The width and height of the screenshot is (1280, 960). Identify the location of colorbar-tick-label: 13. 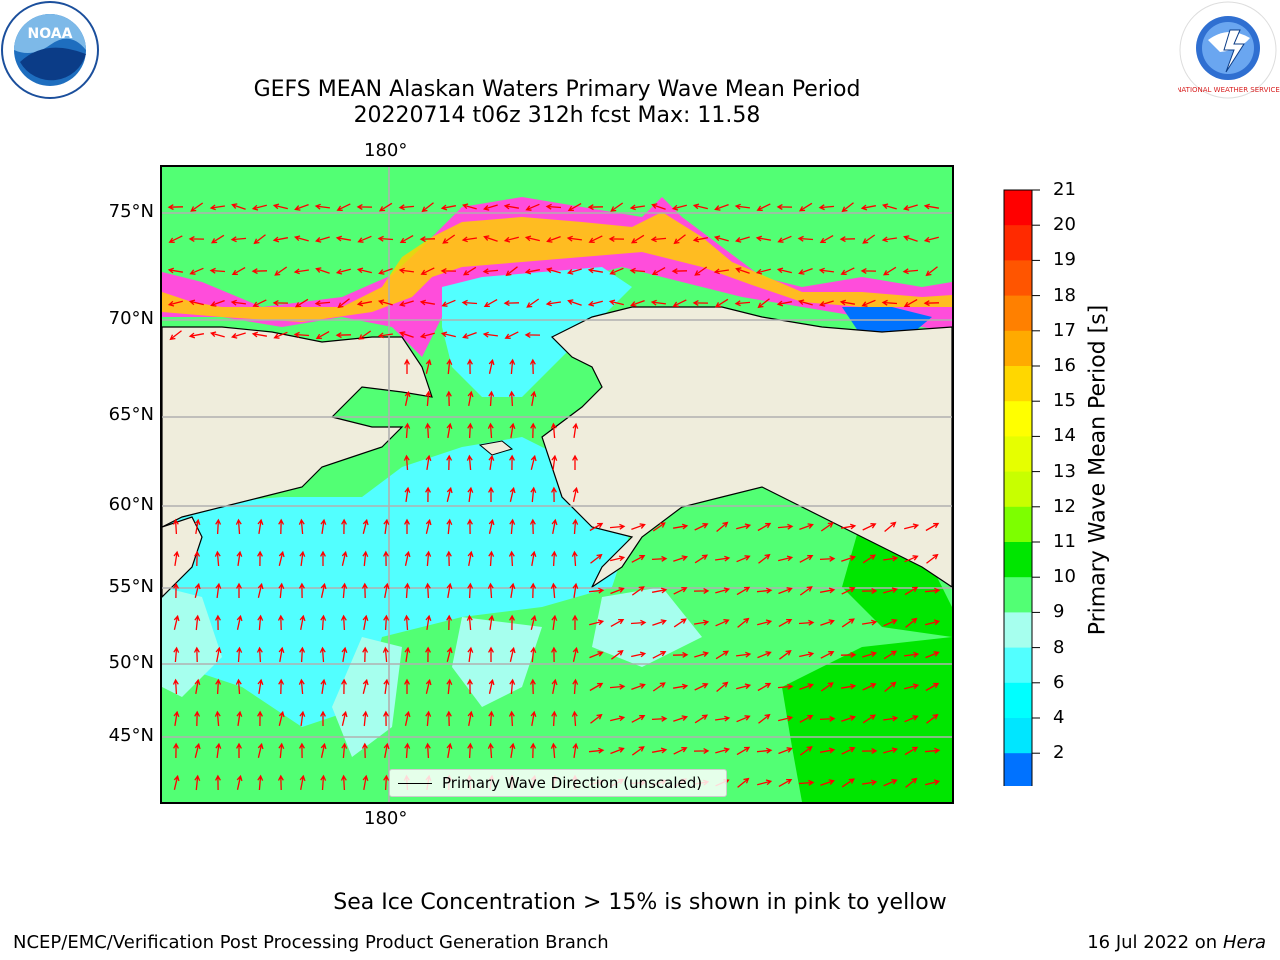
(1064, 471).